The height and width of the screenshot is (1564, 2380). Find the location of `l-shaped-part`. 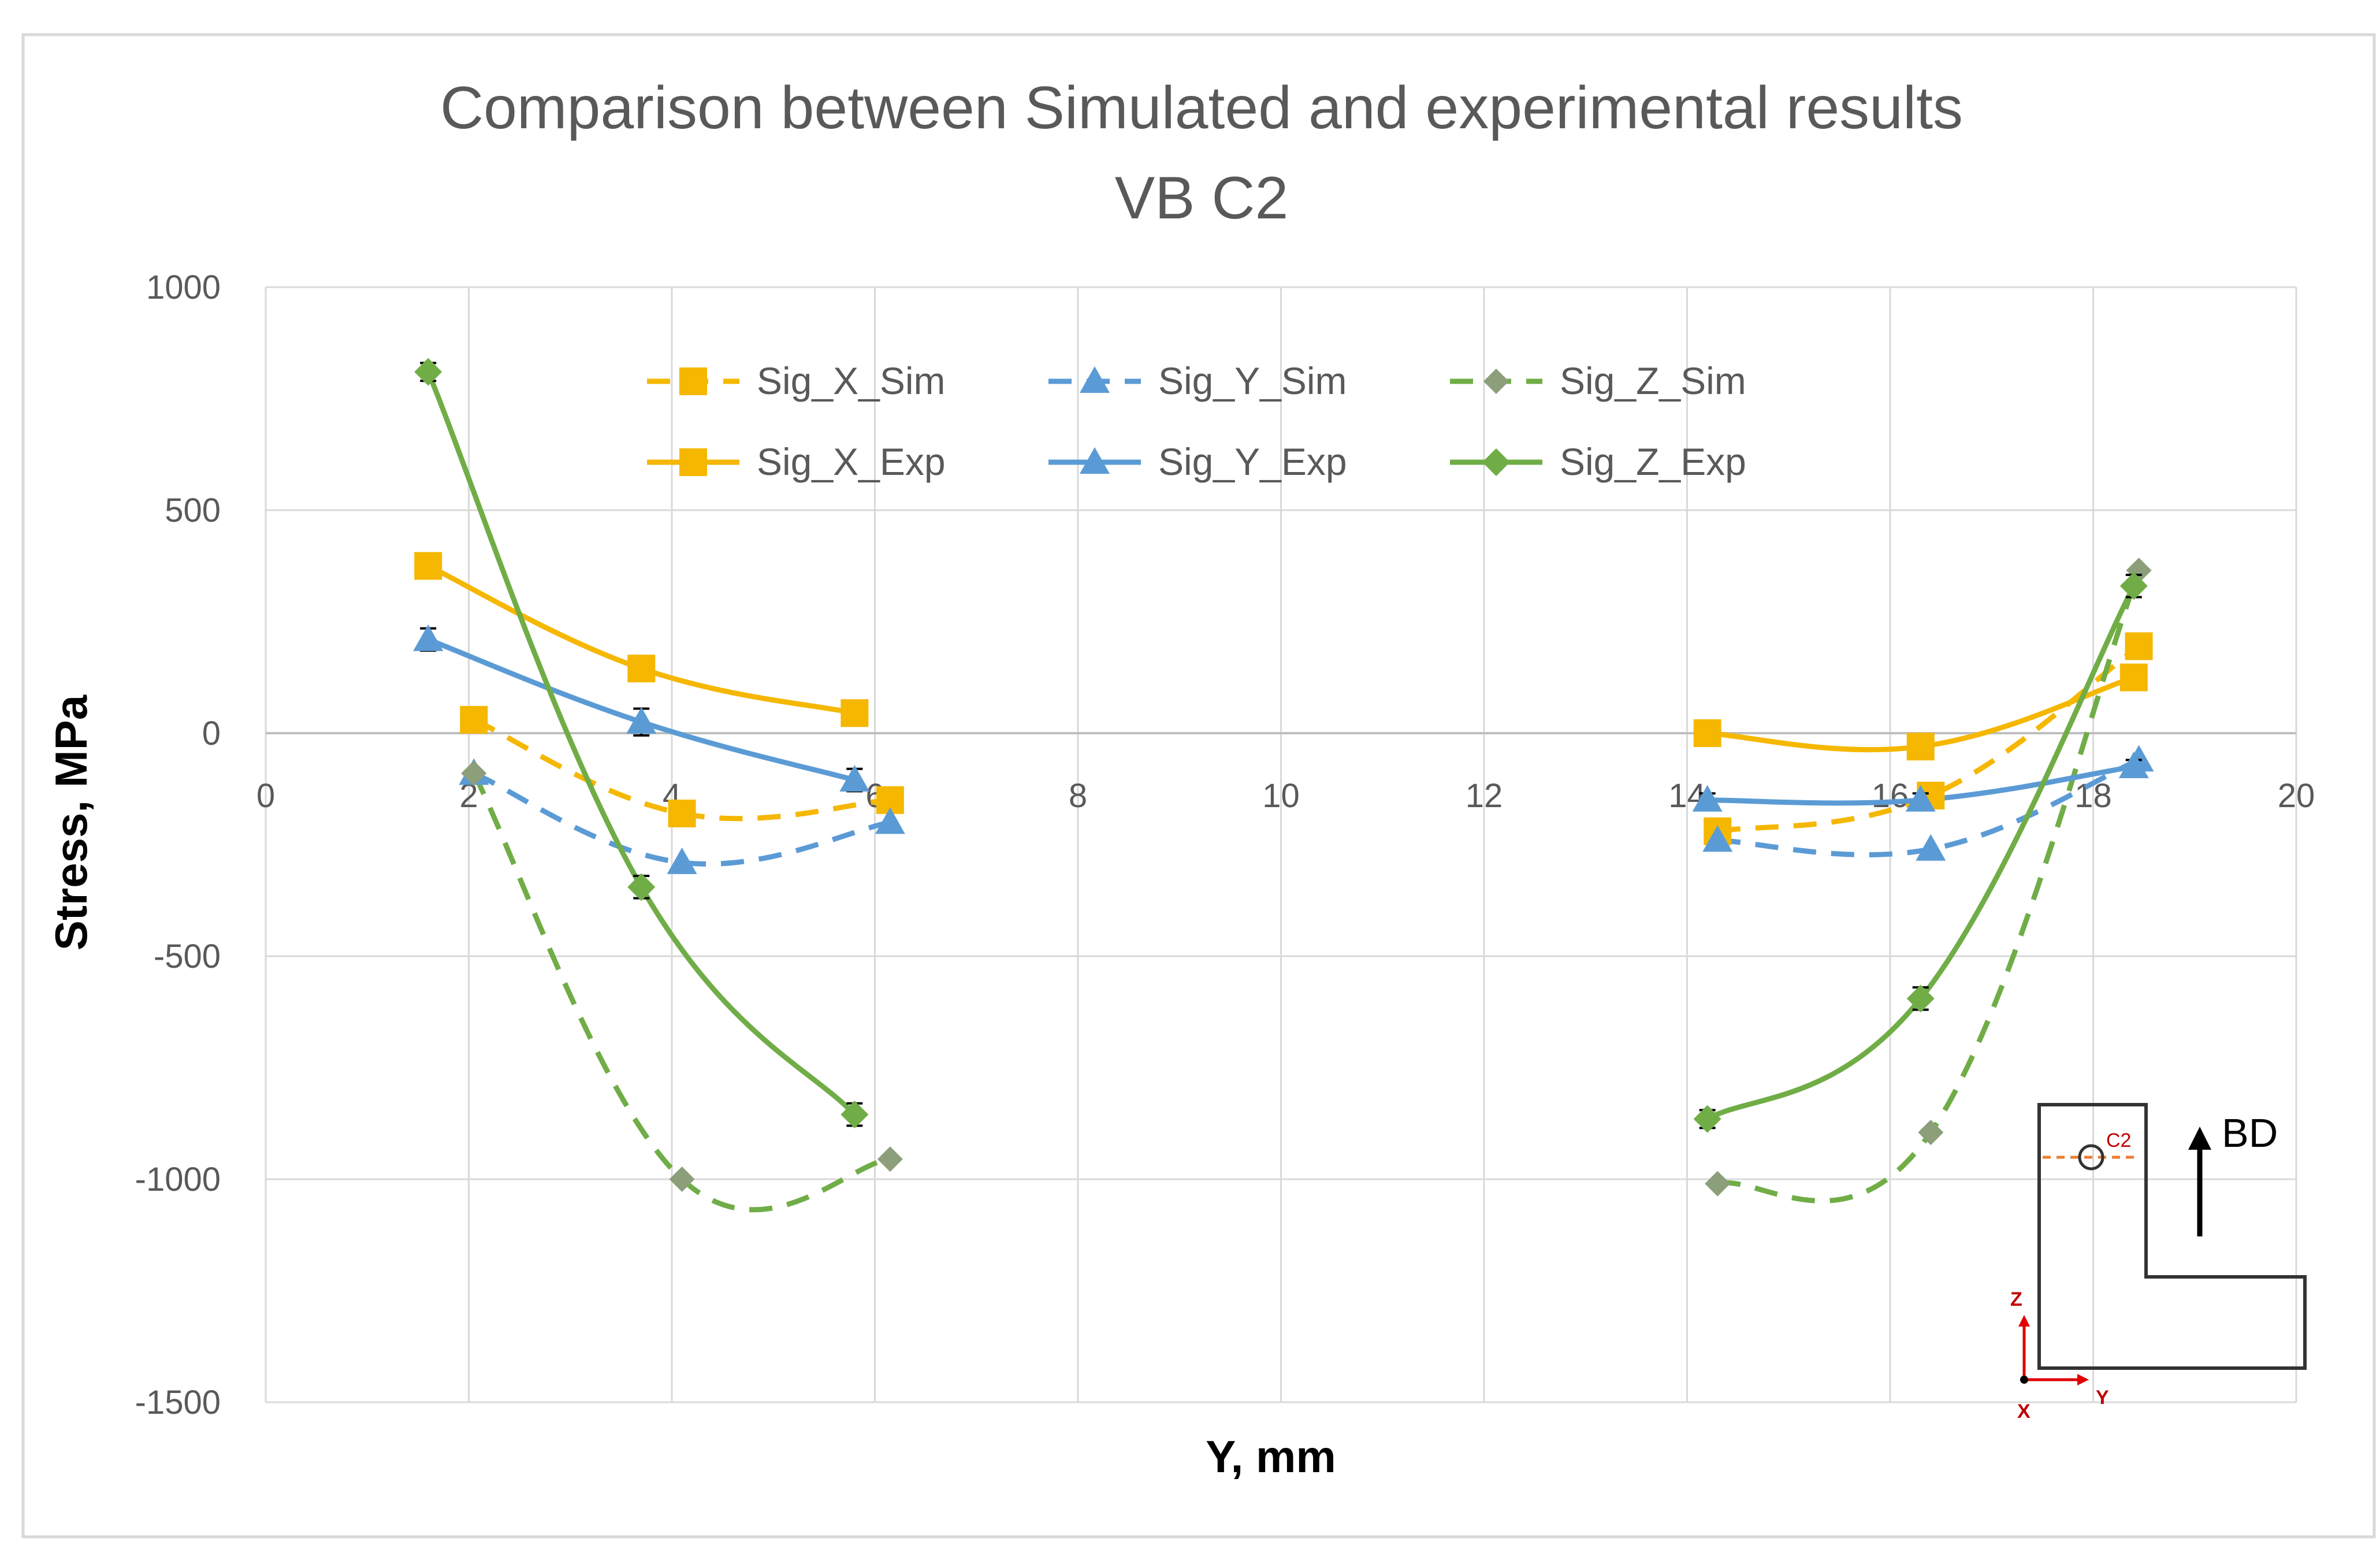

l-shaped-part is located at coordinates (2172, 1236).